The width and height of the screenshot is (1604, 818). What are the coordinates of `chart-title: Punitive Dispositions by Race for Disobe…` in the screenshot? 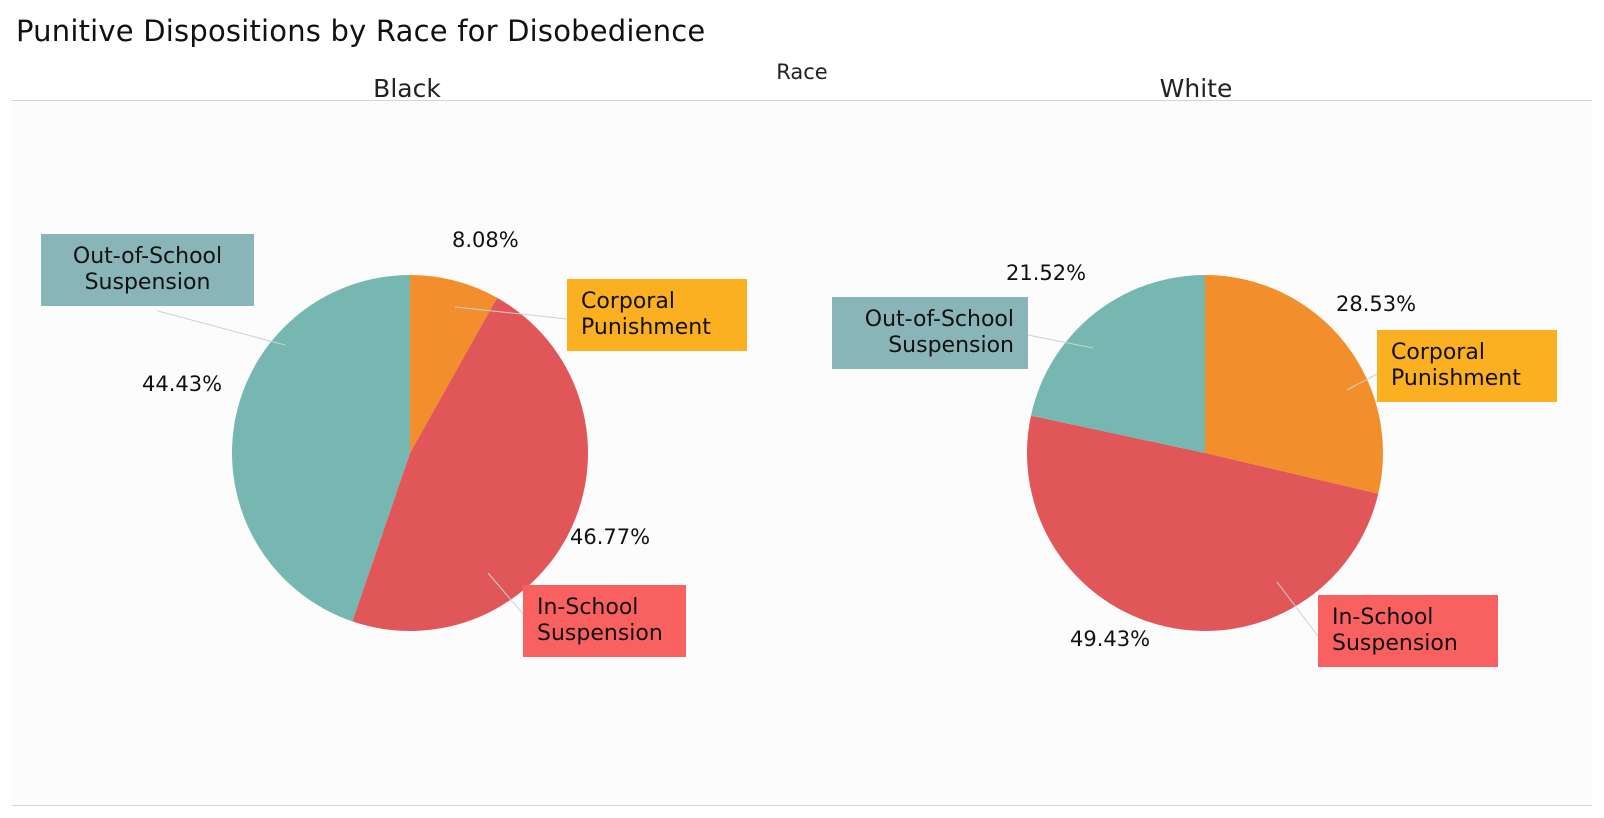 It's located at (361, 31).